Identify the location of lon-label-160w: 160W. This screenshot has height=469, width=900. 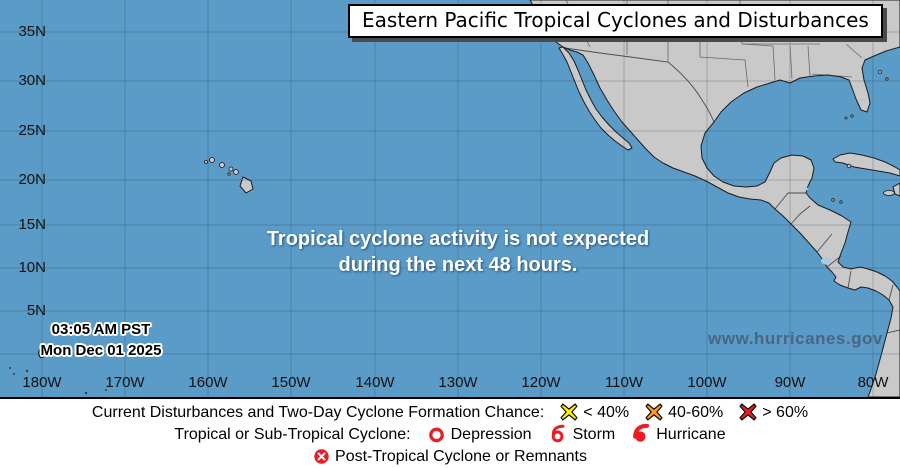
(208, 382).